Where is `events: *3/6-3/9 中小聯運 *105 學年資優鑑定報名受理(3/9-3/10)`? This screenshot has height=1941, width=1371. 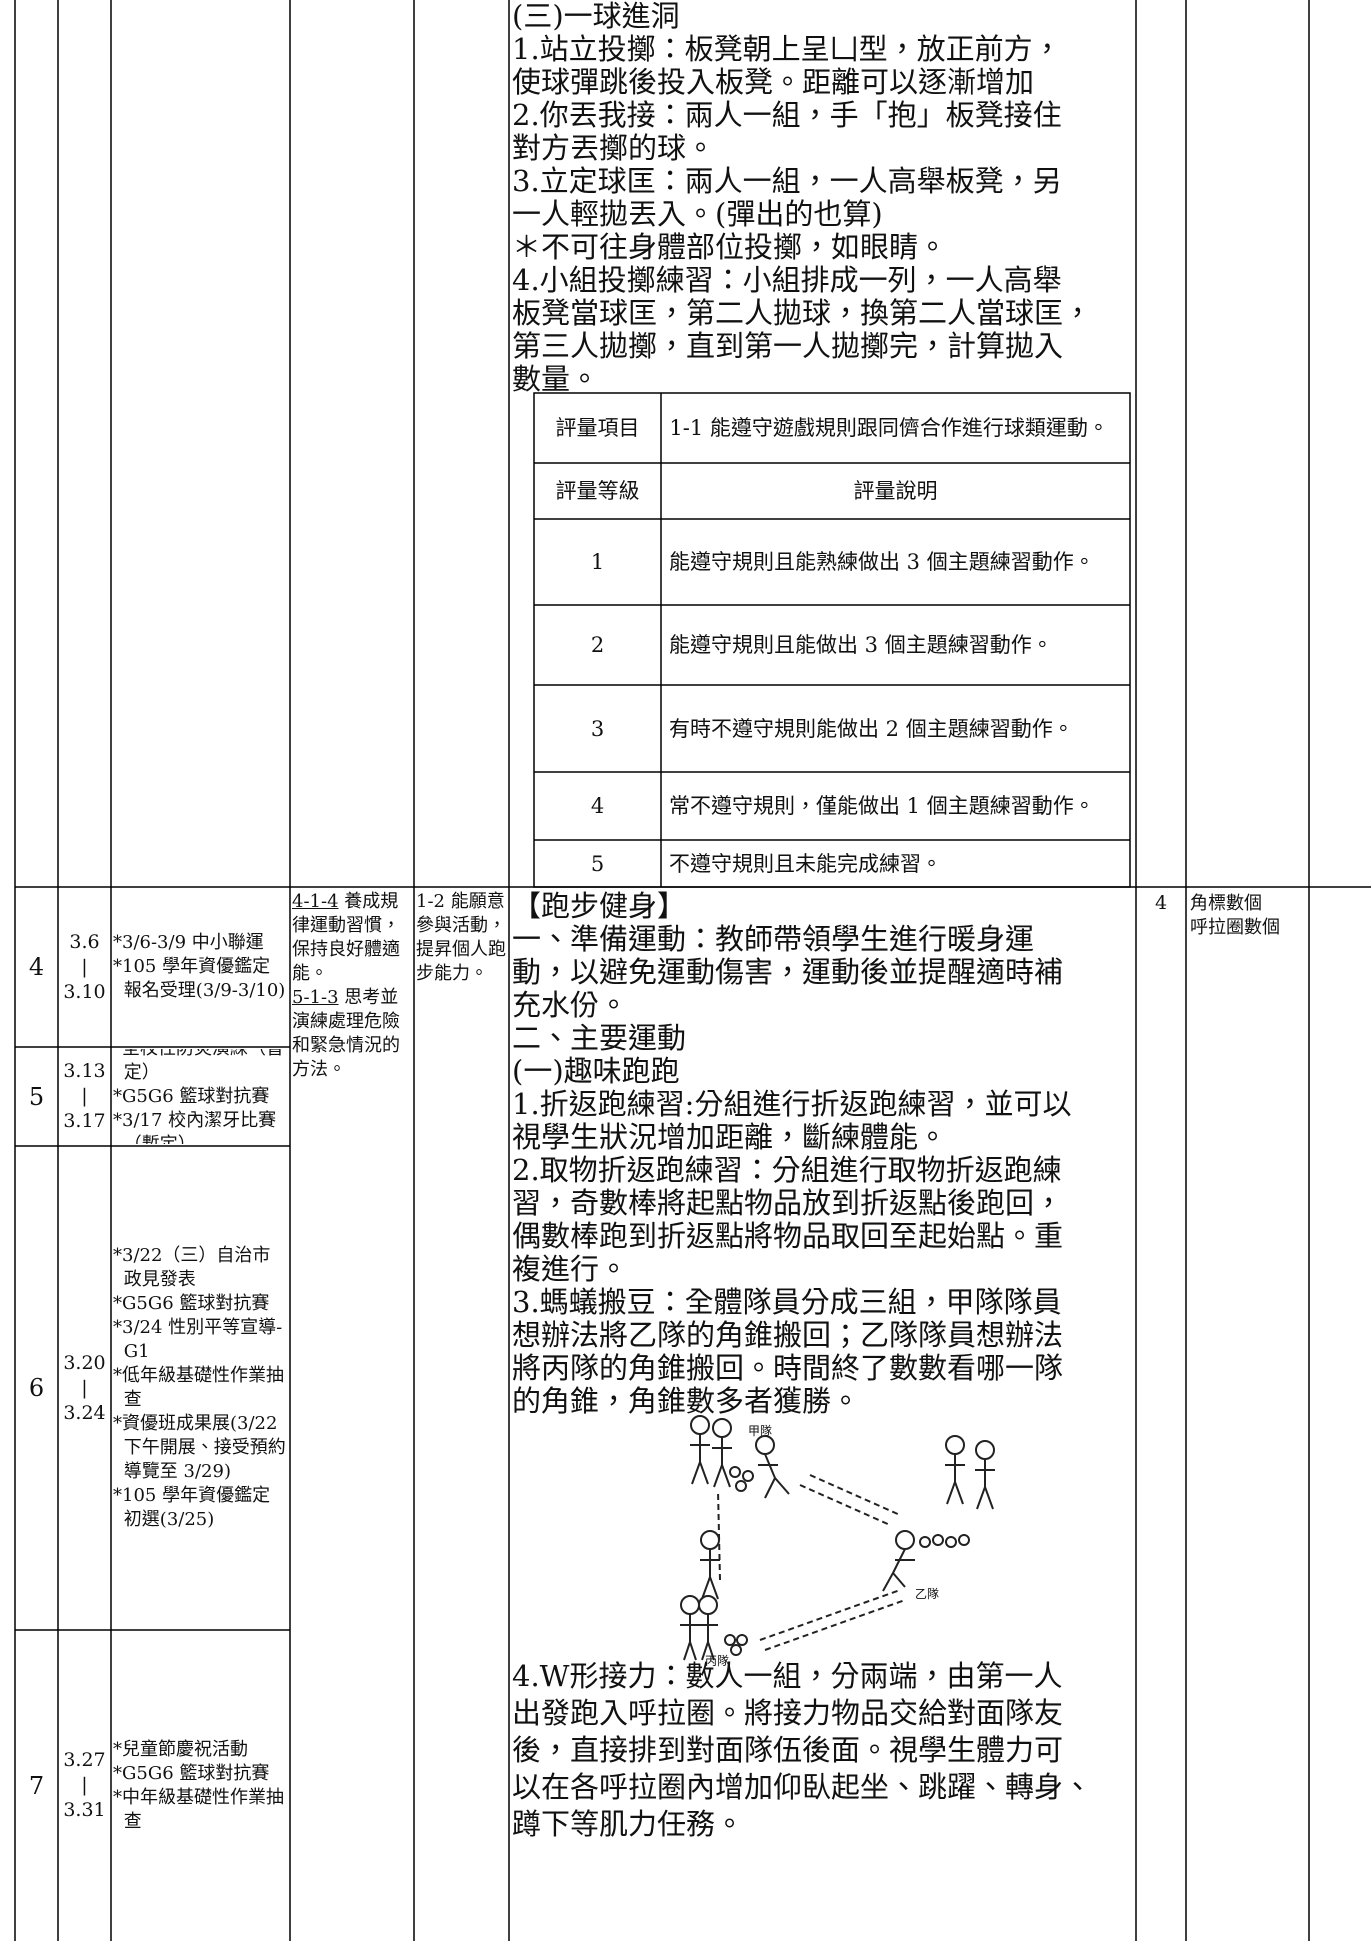 events: *3/6-3/9 中小聯運 *105 學年資優鑑定報名受理(3/9-3/10) is located at coordinates (200, 967).